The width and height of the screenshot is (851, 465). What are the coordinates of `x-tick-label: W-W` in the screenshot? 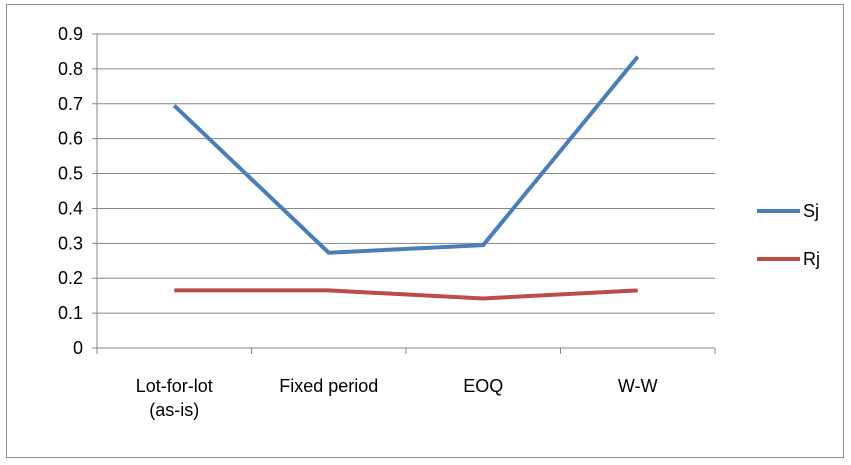 It's located at (638, 386).